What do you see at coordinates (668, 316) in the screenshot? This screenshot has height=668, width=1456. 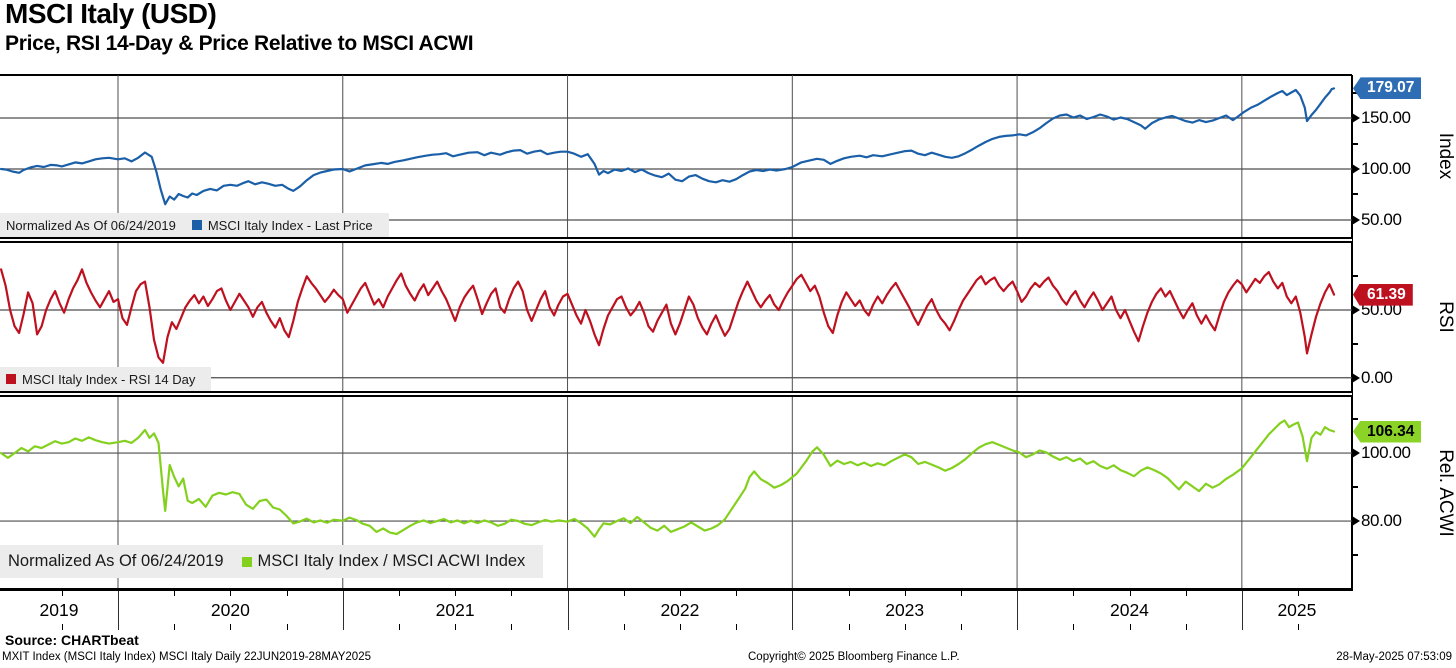 I see `rsi-series-line` at bounding box center [668, 316].